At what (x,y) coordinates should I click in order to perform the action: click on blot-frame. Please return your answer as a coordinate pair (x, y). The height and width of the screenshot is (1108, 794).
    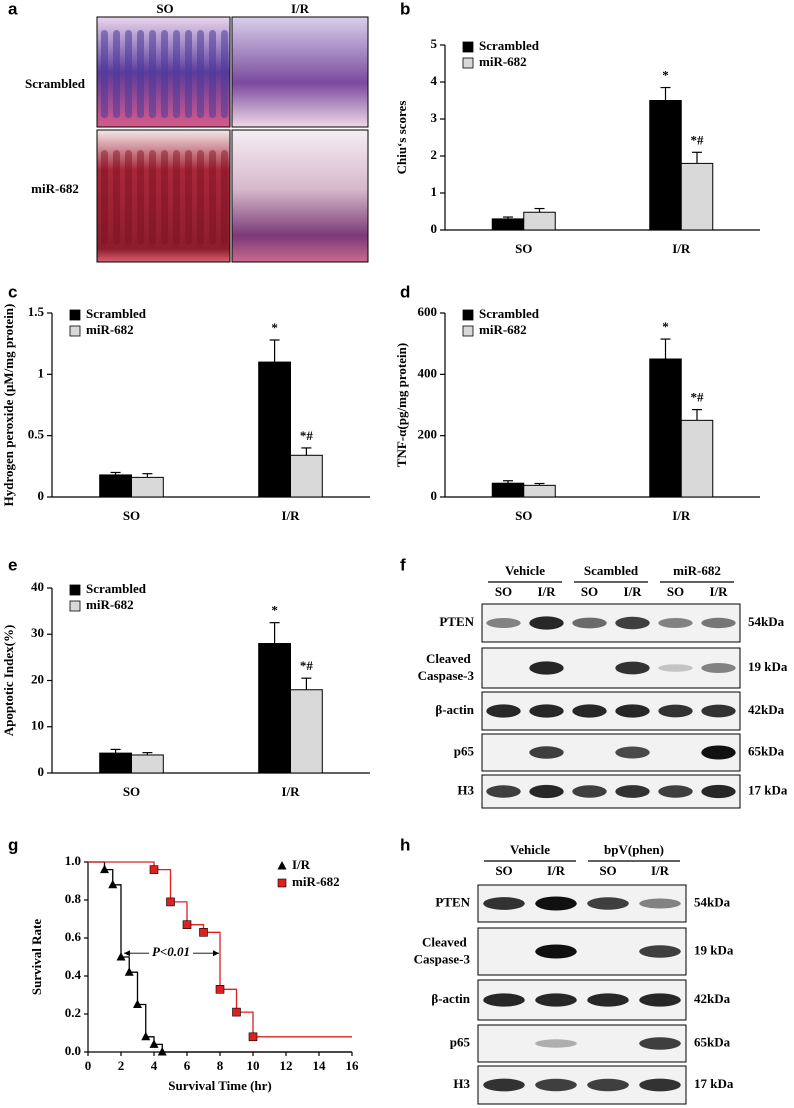
    Looking at the image, I should click on (611, 791).